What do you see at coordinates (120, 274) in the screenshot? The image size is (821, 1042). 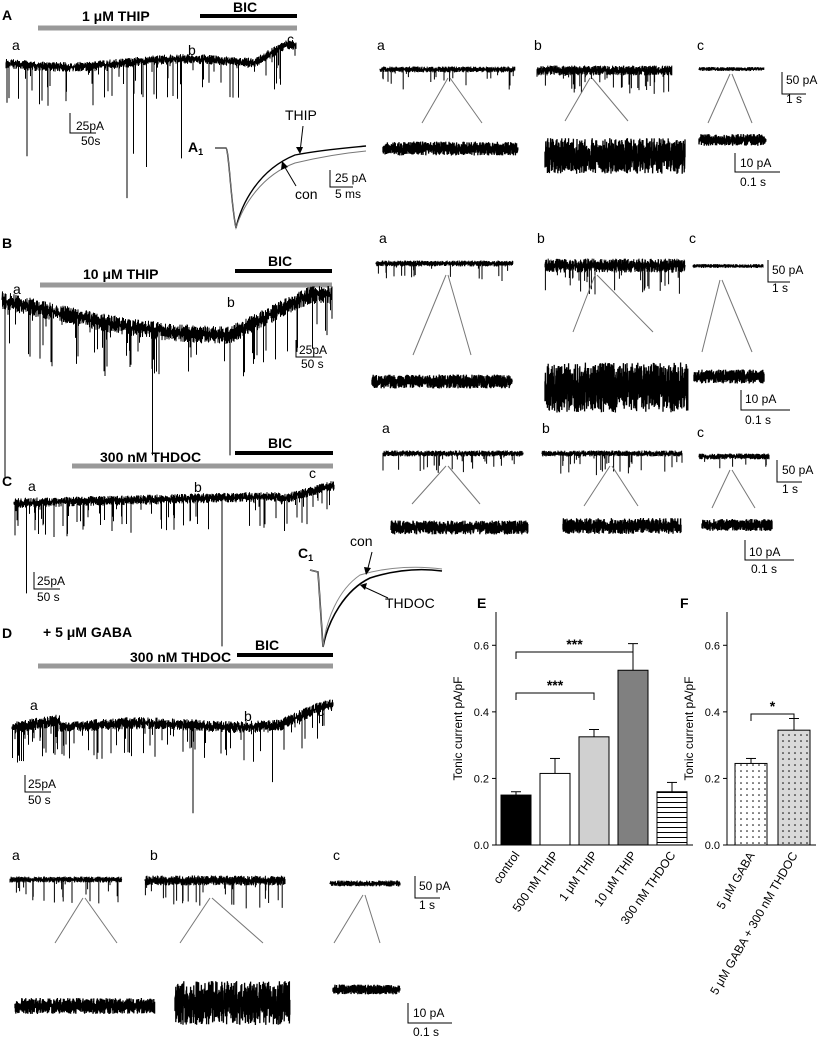 I see `drug-label: 10 μM THIP` at bounding box center [120, 274].